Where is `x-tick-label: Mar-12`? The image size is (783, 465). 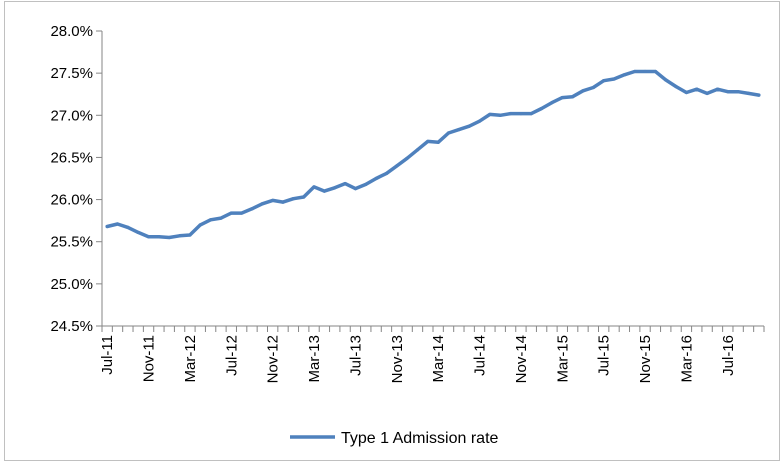 x-tick-label: Mar-12 is located at coordinates (190, 359).